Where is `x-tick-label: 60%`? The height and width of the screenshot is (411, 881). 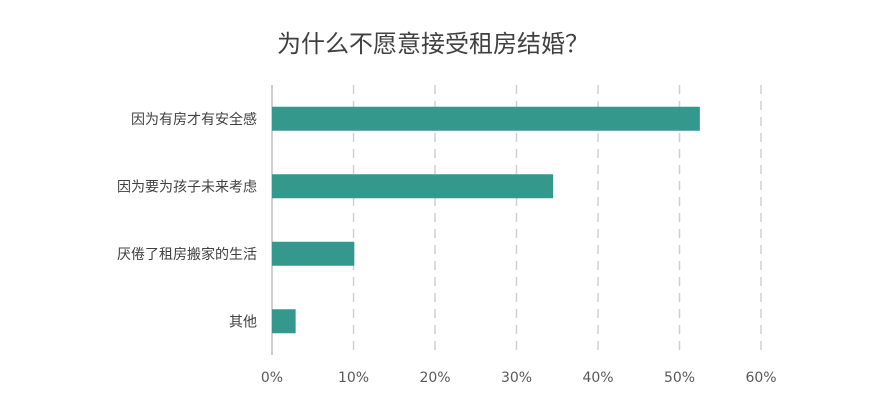
x-tick-label: 60% is located at coordinates (760, 378).